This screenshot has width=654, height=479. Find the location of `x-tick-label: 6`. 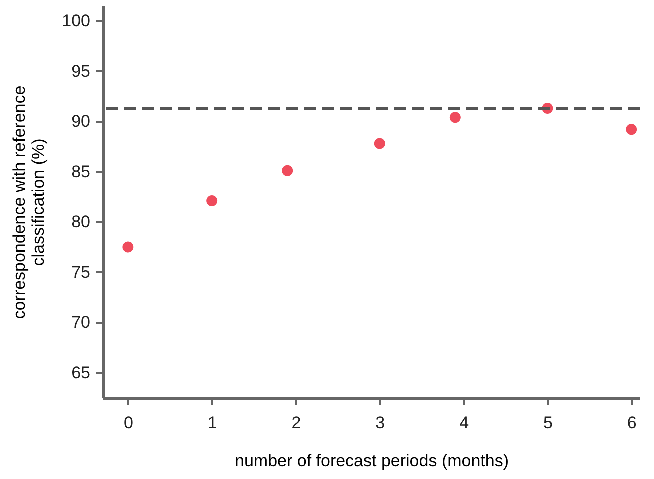

x-tick-label: 6 is located at coordinates (632, 423).